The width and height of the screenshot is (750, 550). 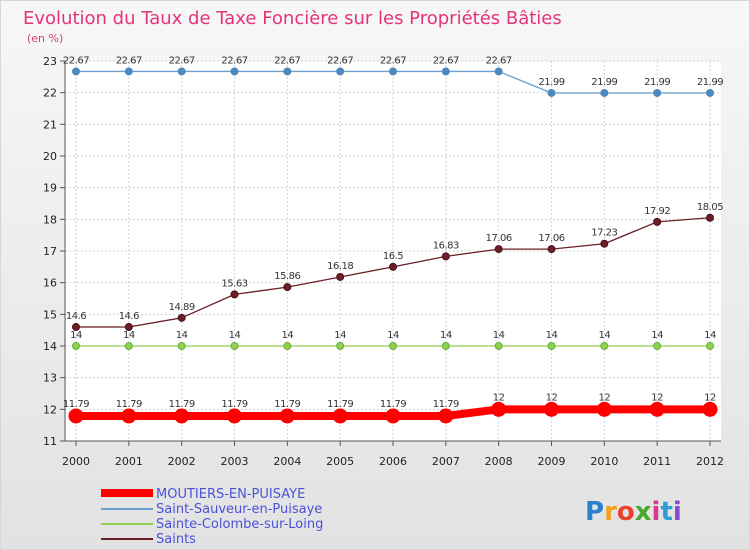 I want to click on y-tick-label: 21, so click(x=50, y=124).